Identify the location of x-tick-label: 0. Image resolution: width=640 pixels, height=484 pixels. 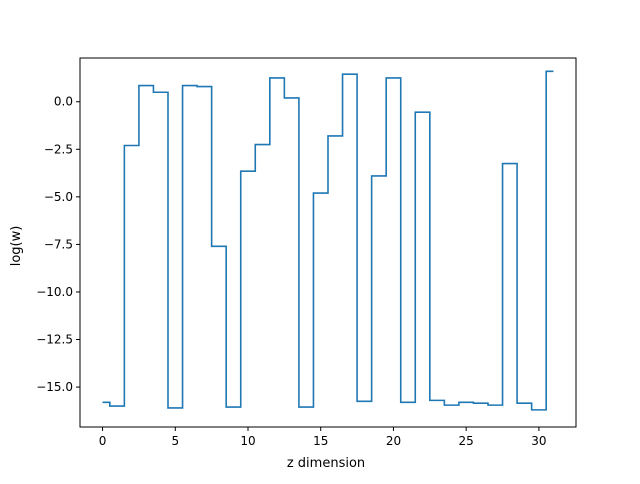
(103, 441).